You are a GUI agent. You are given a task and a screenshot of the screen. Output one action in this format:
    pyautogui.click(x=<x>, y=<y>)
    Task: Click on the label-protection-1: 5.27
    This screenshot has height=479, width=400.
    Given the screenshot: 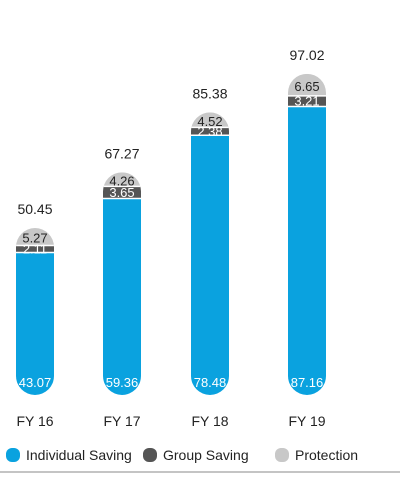 What is the action you would take?
    pyautogui.click(x=34, y=238)
    